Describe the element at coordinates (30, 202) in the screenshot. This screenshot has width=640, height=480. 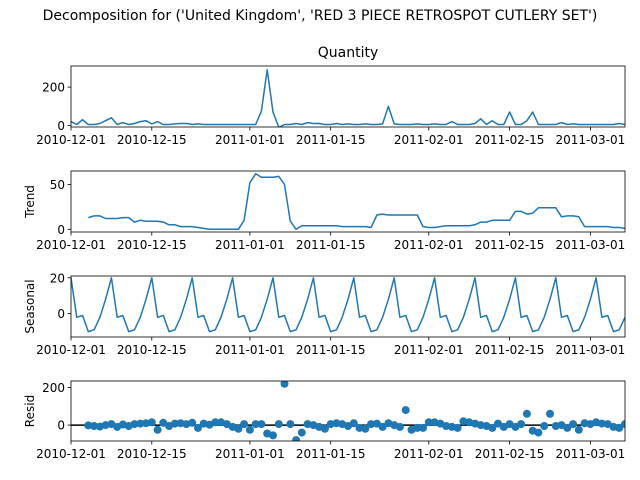
I see `y-axis-label: Trend` at that location.